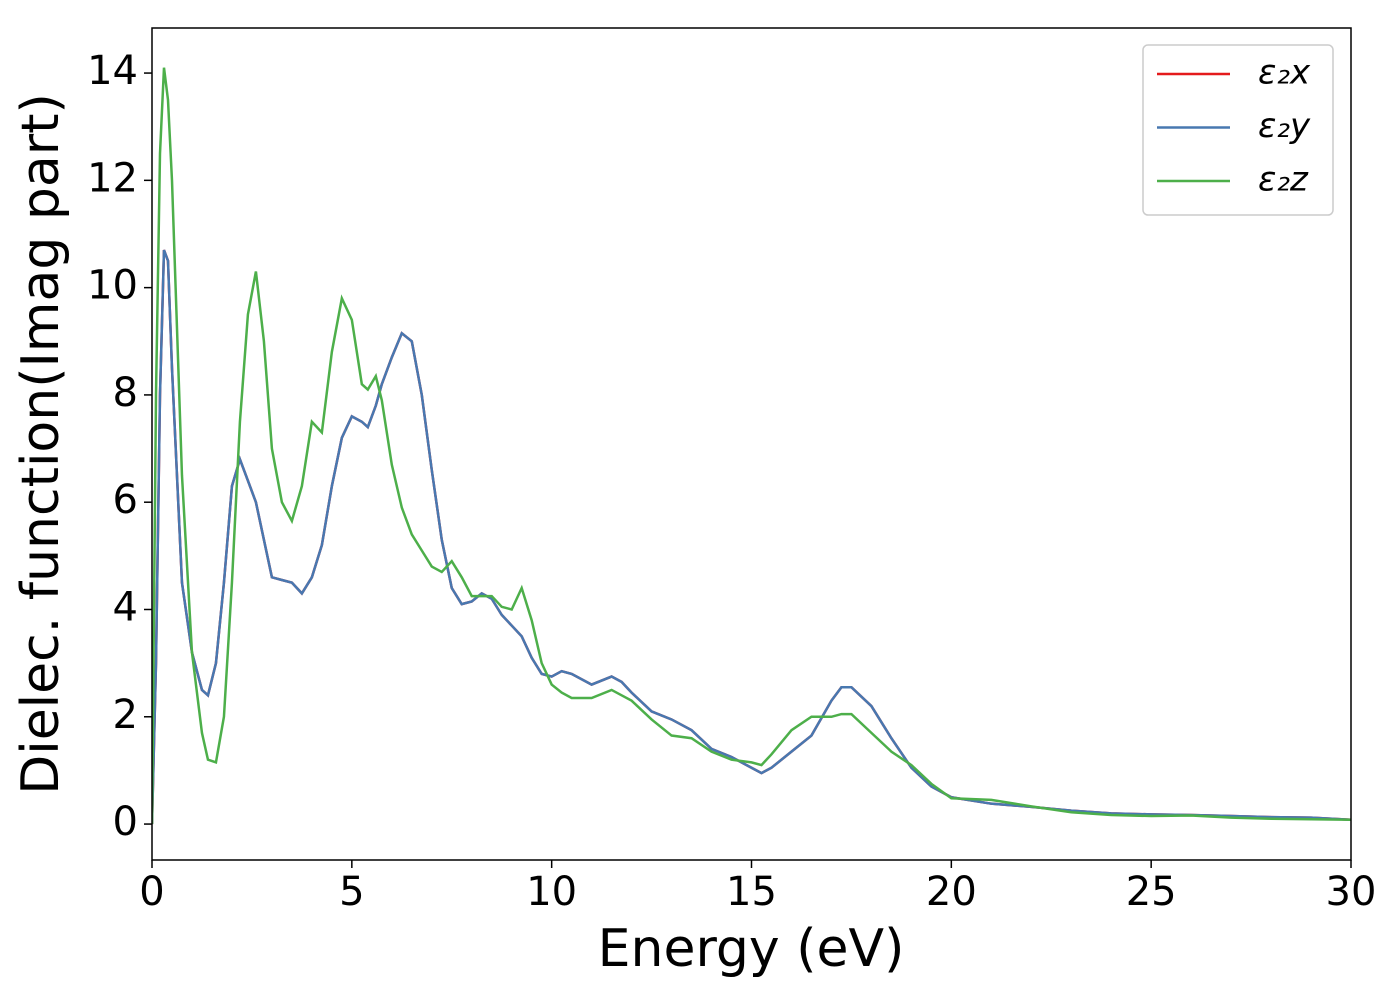  Describe the element at coordinates (1351, 892) in the screenshot. I see `x-tick-label: 30` at that location.